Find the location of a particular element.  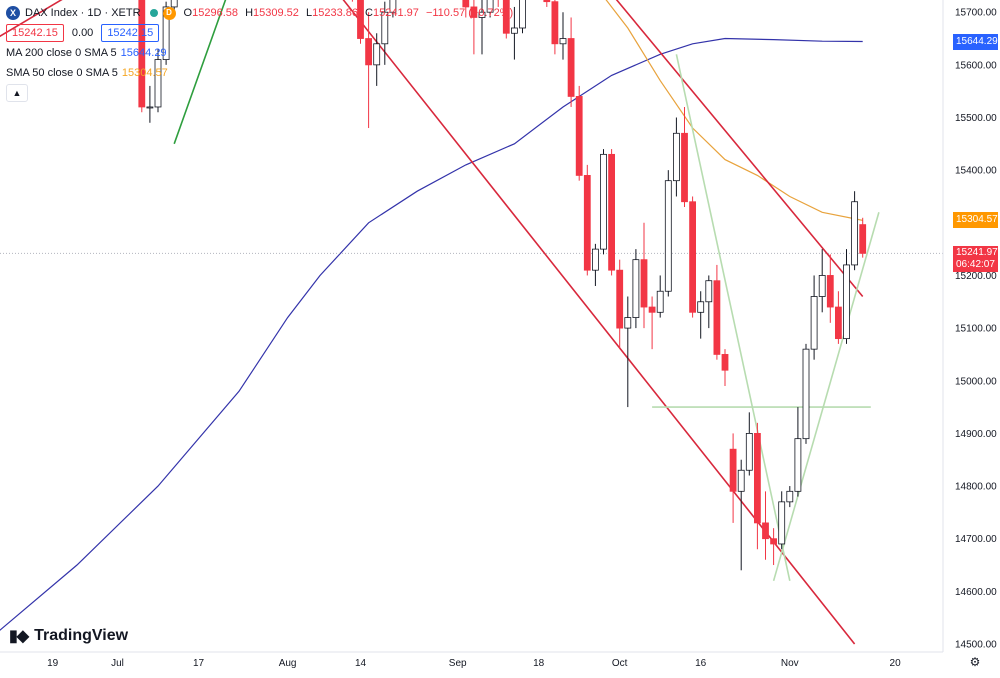

close-value: 15241.97 is located at coordinates (396, 13).